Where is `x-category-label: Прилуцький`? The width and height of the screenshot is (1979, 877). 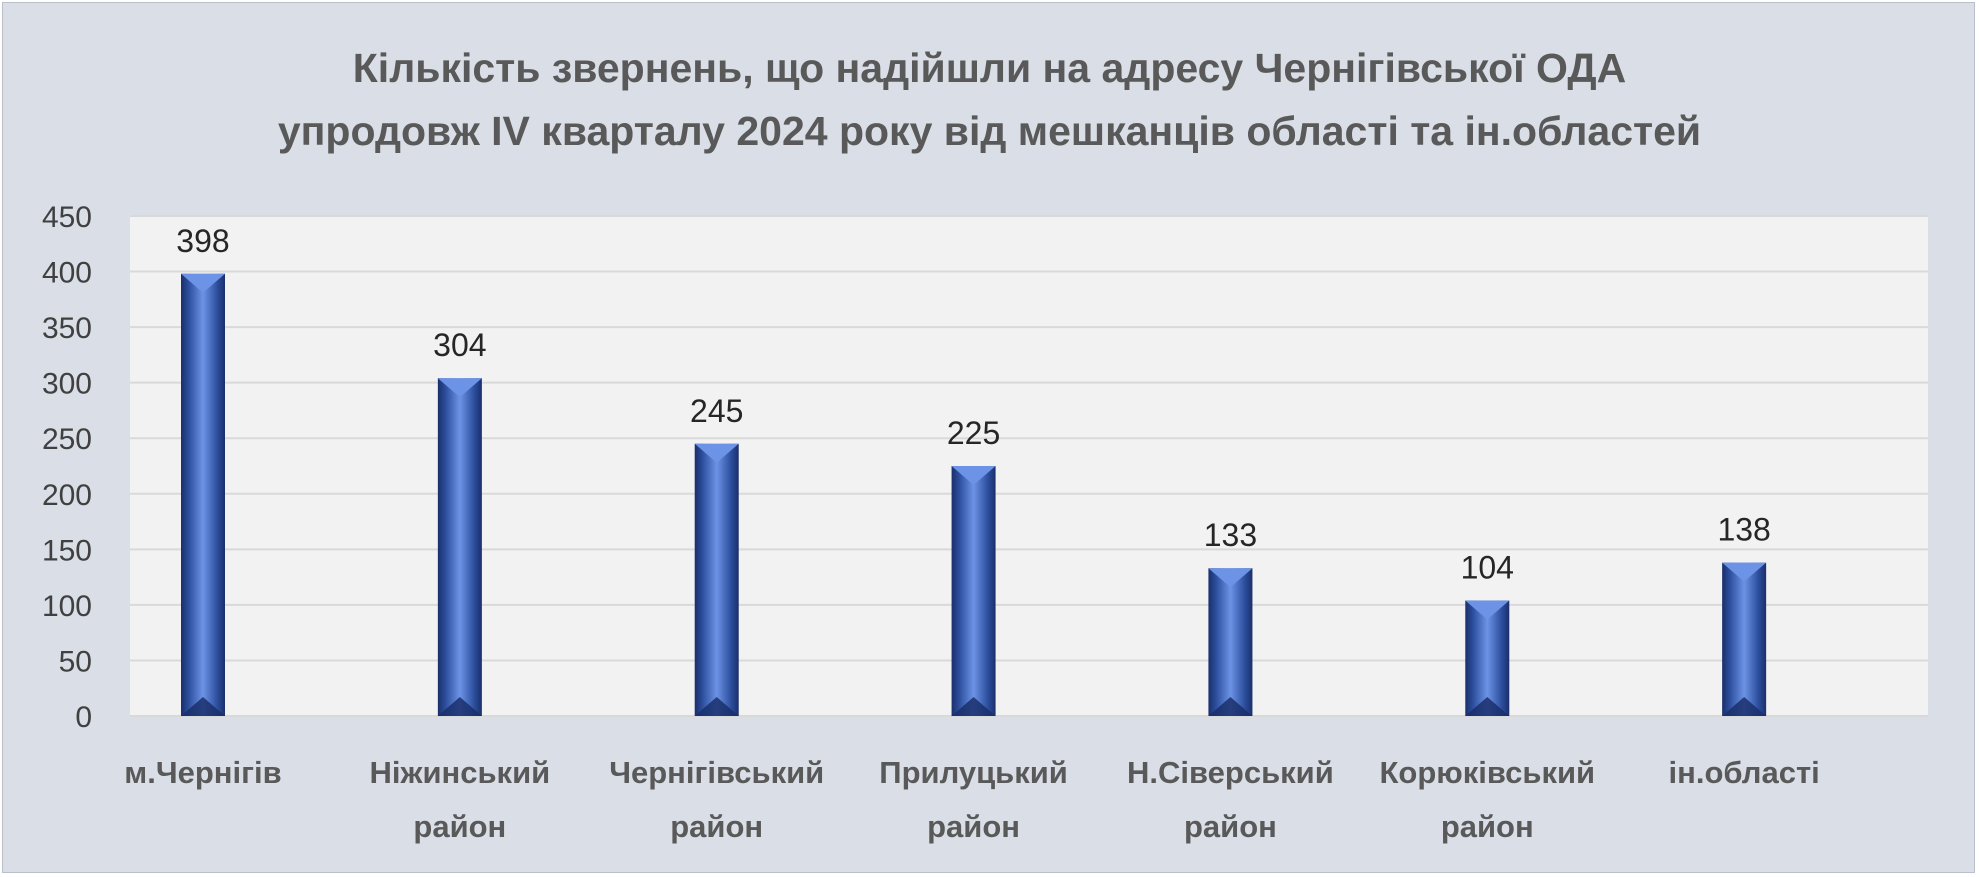
x-category-label: Прилуцький is located at coordinates (973, 772).